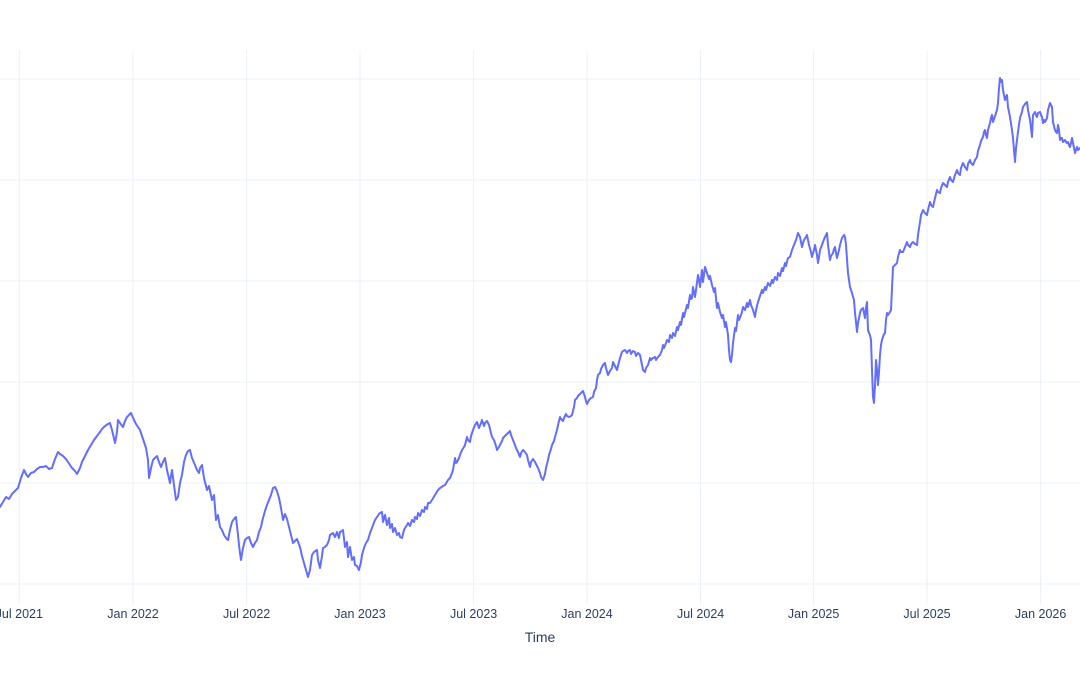 This screenshot has height=675, width=1080. Describe the element at coordinates (700, 614) in the screenshot. I see `x-tick-label: Jul 2024` at that location.